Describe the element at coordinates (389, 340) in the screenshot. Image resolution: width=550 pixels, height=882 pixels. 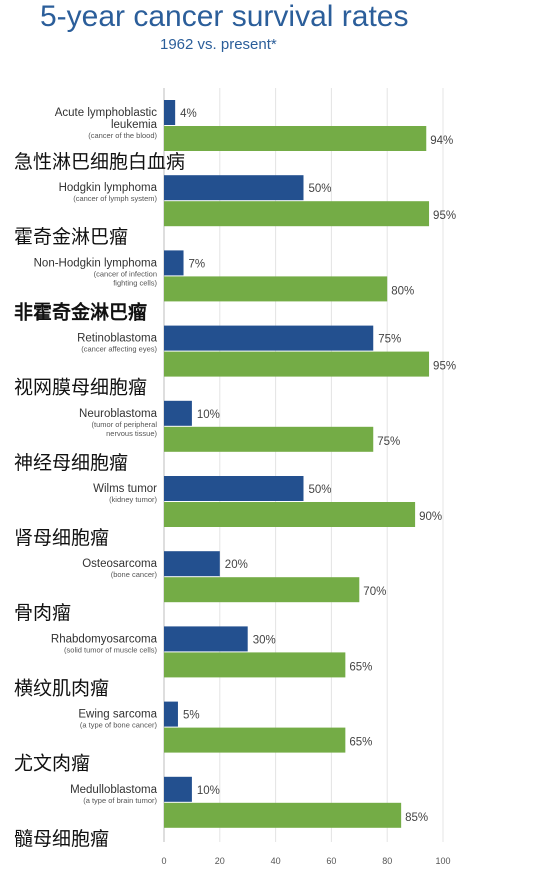
I see `bar-1962-value-label: 75%` at that location.